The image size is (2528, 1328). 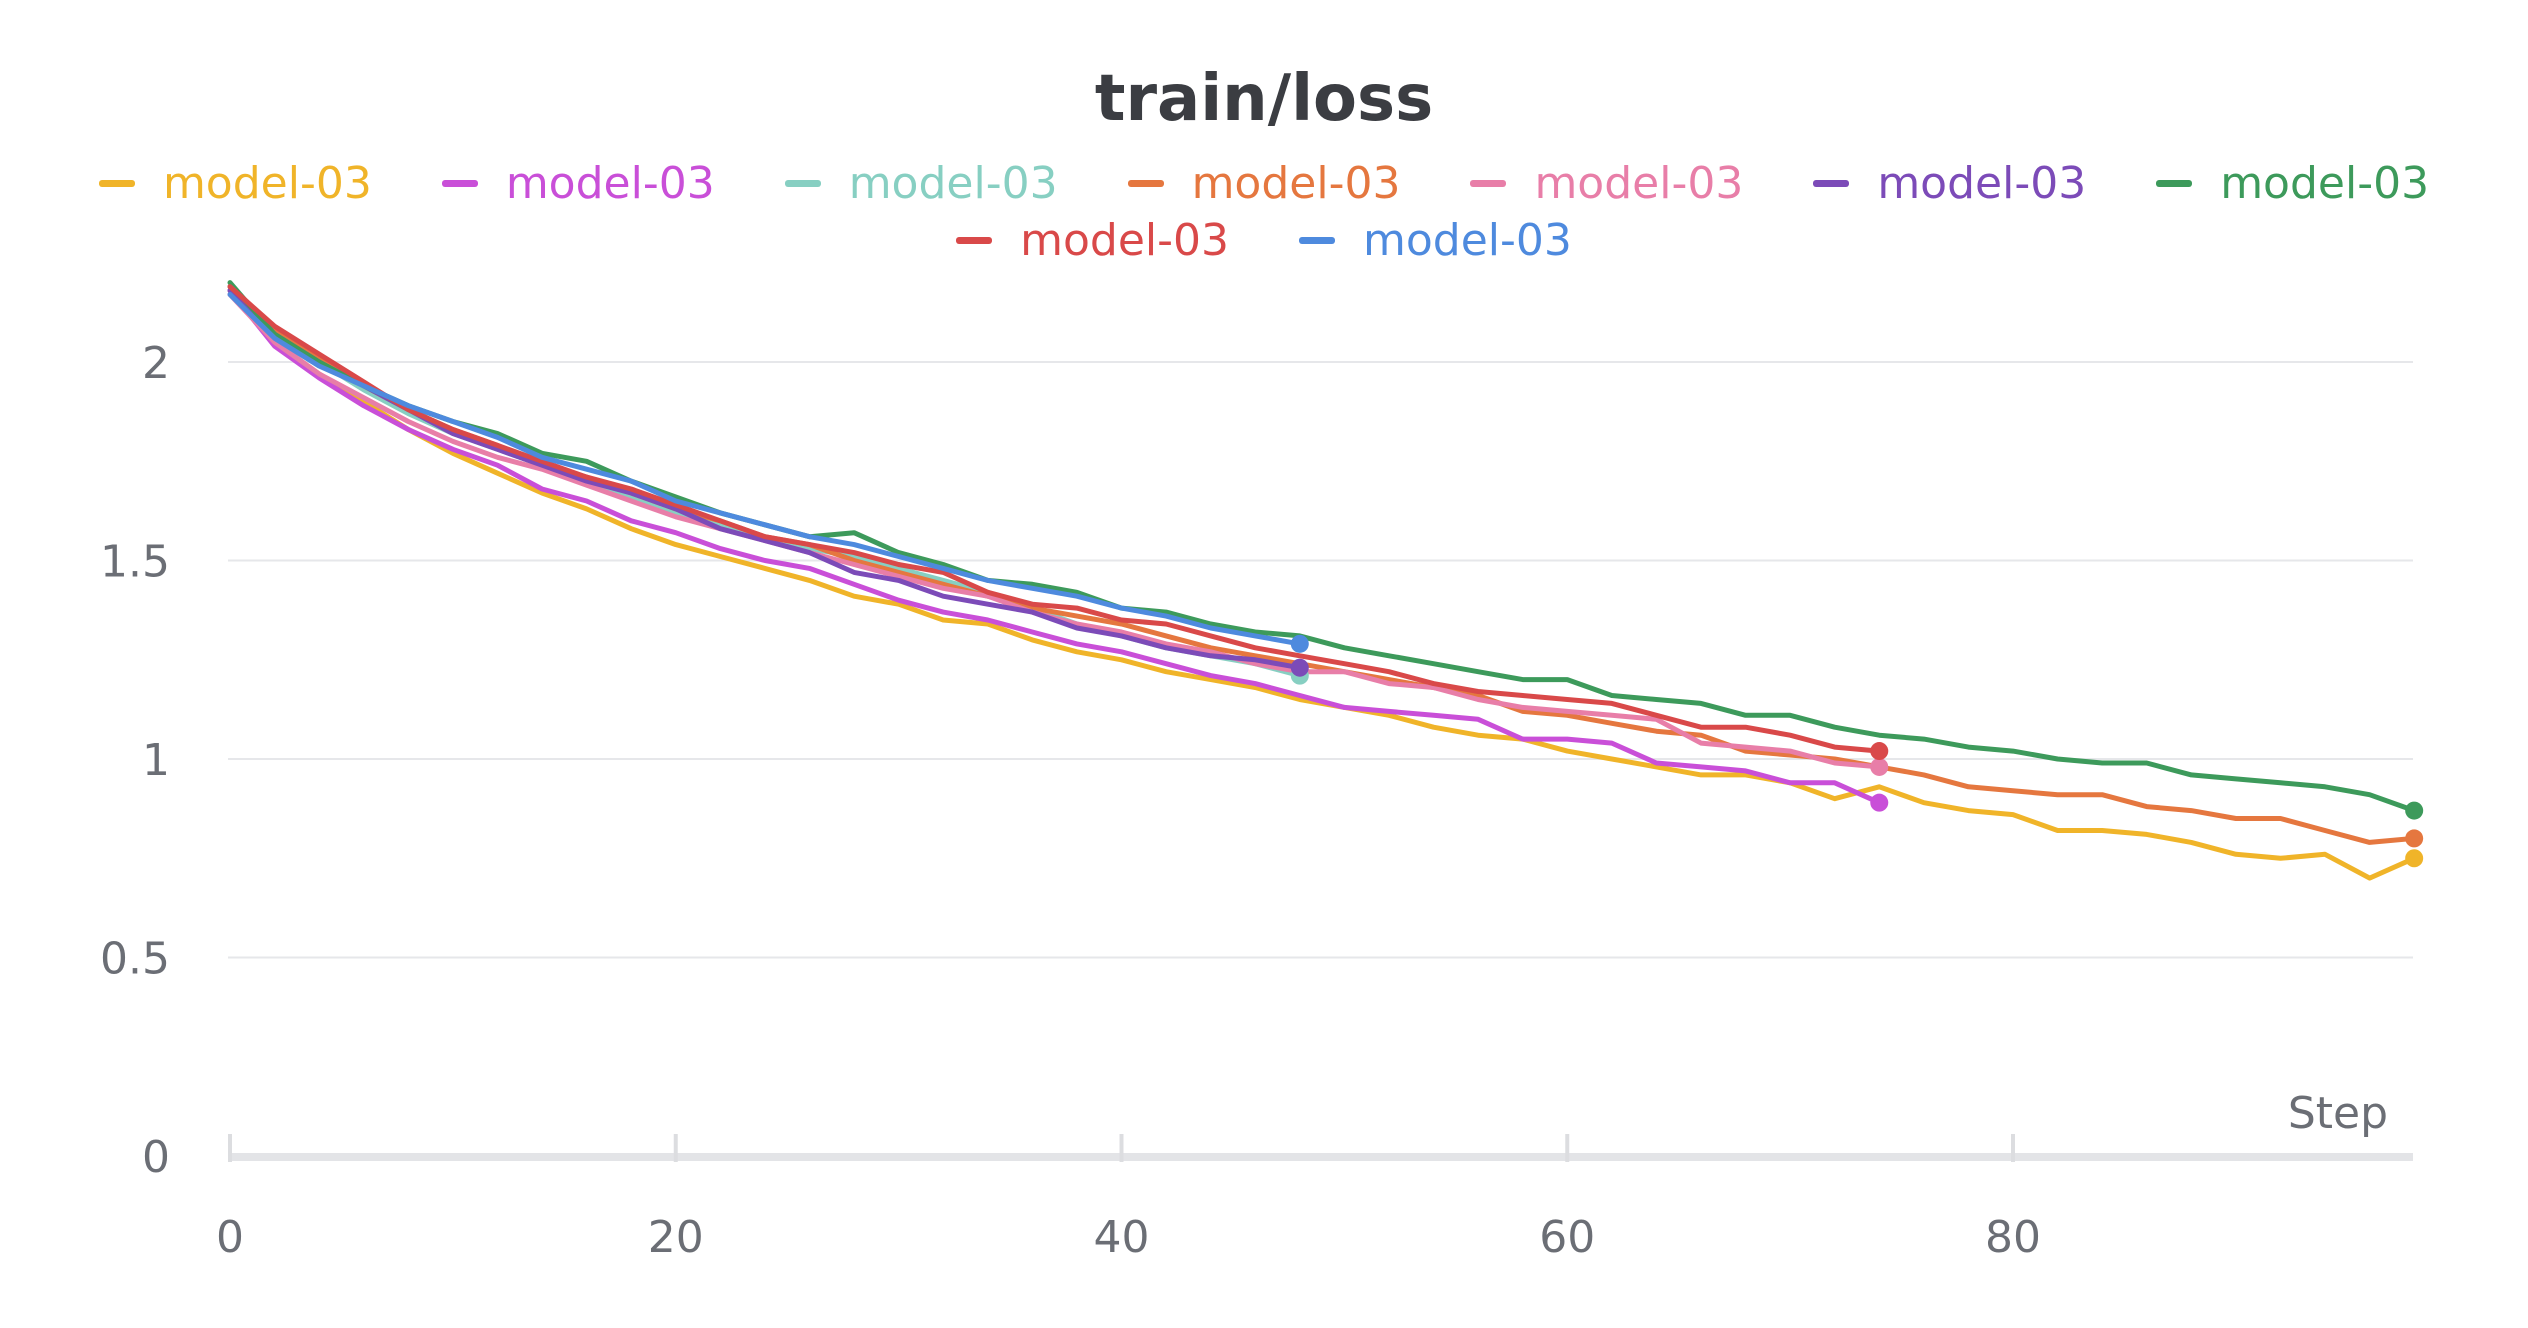 What do you see at coordinates (676, 1237) in the screenshot?
I see `x-tick-label: 20` at bounding box center [676, 1237].